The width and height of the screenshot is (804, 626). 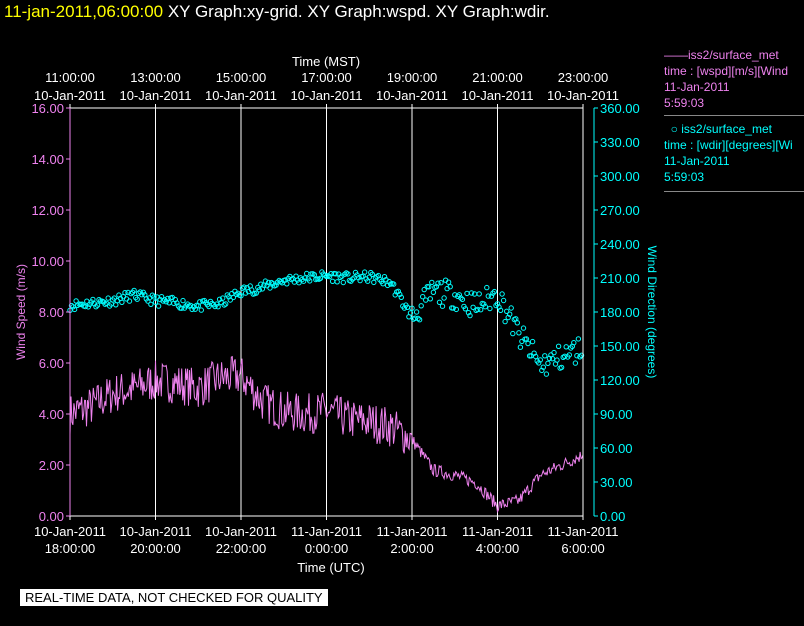 I want to click on right-tick-label: 270.00, so click(x=620, y=210).